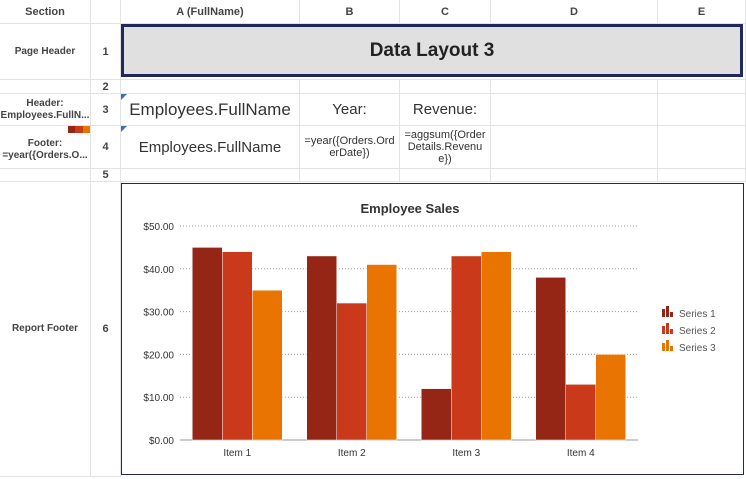 Image resolution: width=746 pixels, height=479 pixels. I want to click on cell-c3: Revenue:, so click(445, 110).